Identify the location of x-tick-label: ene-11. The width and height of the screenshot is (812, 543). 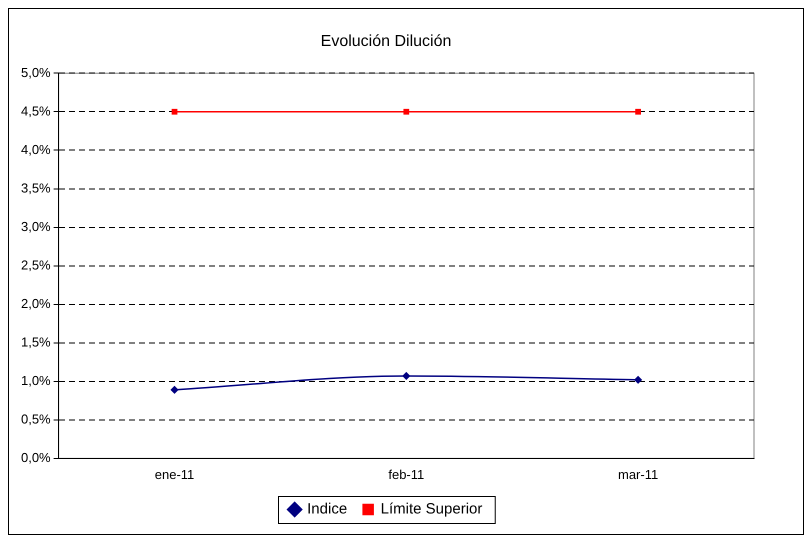
(174, 474).